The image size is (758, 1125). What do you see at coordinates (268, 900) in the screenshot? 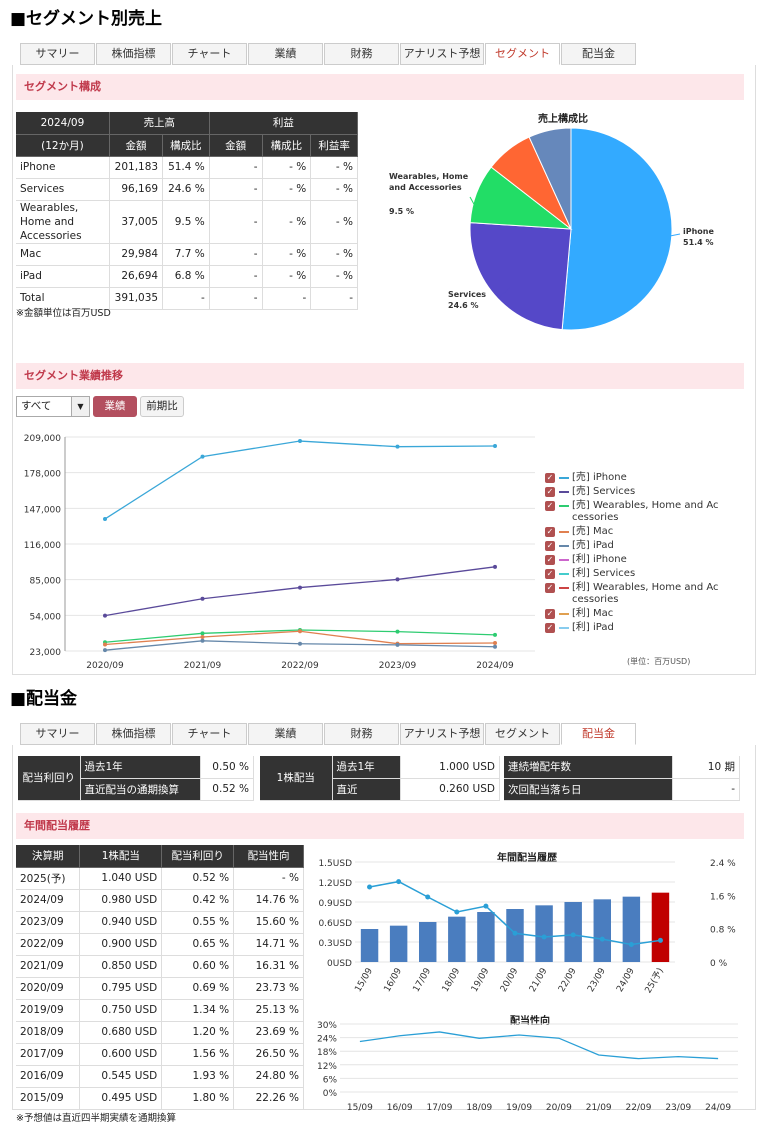
I see `div-payout: 14.76 %` at bounding box center [268, 900].